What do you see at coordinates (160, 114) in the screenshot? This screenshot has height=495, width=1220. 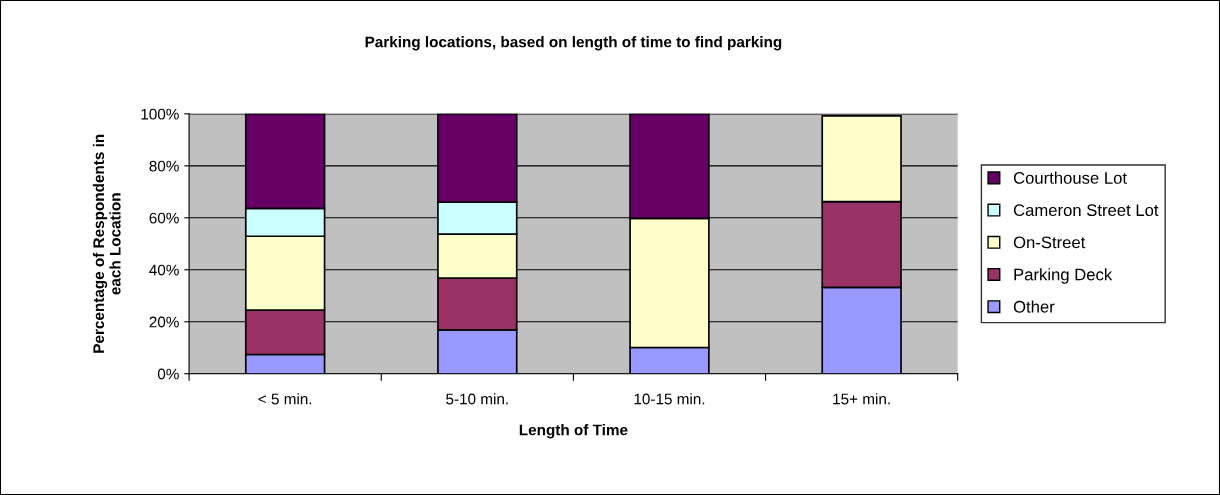 I see `y-tick-label: 100%` at bounding box center [160, 114].